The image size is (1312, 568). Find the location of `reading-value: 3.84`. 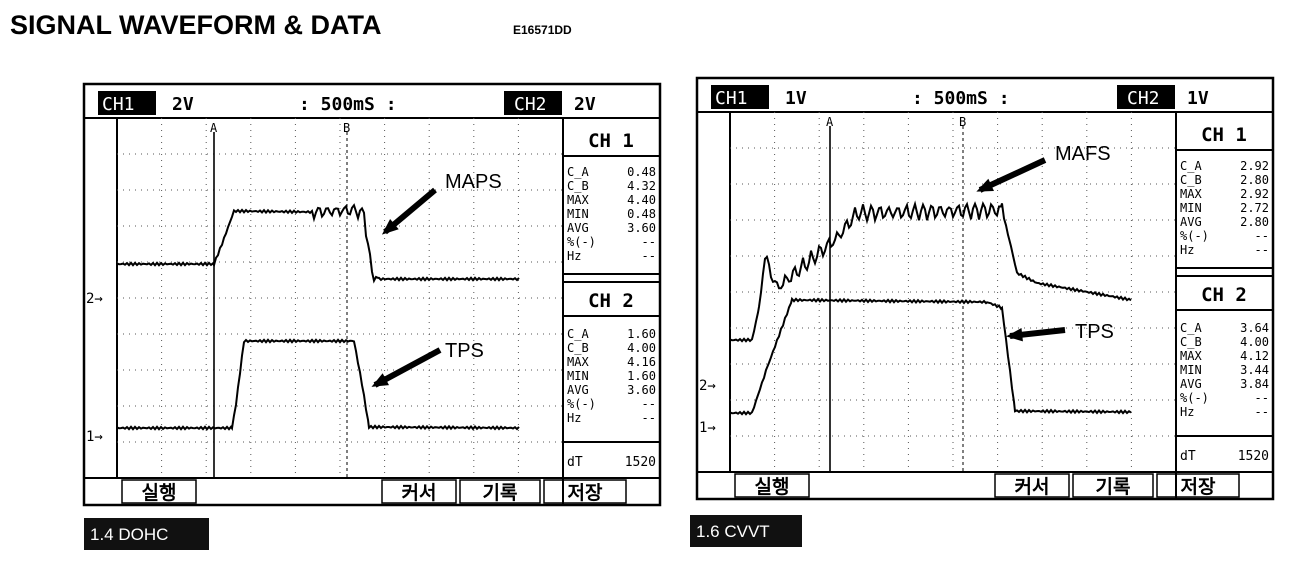

reading-value: 3.84 is located at coordinates (1254, 384).